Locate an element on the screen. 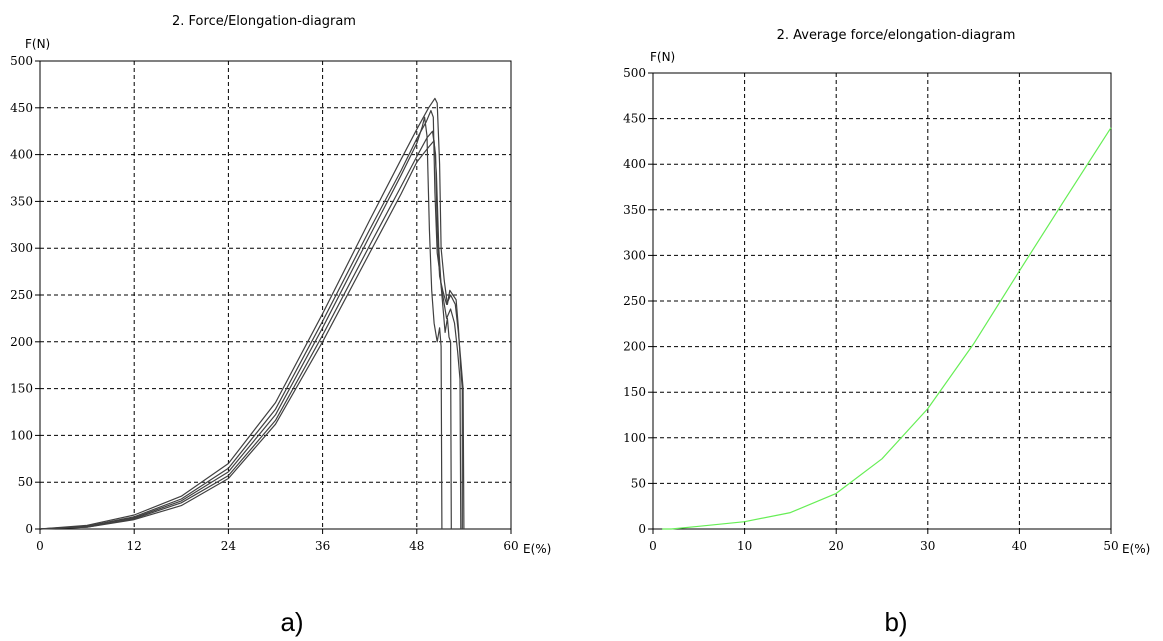 The image size is (1163, 641). chart-a-ytick-label: 500 is located at coordinates (21, 61).